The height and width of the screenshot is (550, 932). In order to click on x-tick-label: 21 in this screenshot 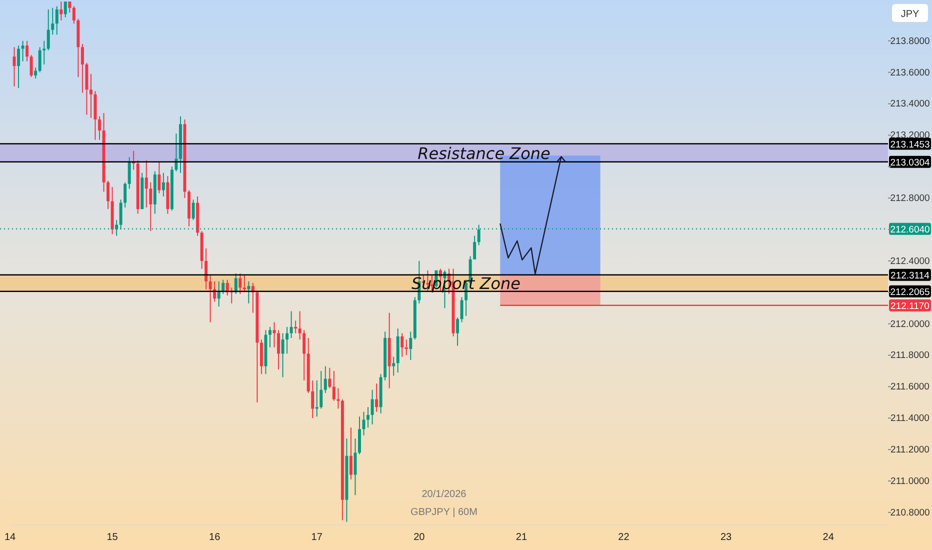, I will do `click(522, 537)`.